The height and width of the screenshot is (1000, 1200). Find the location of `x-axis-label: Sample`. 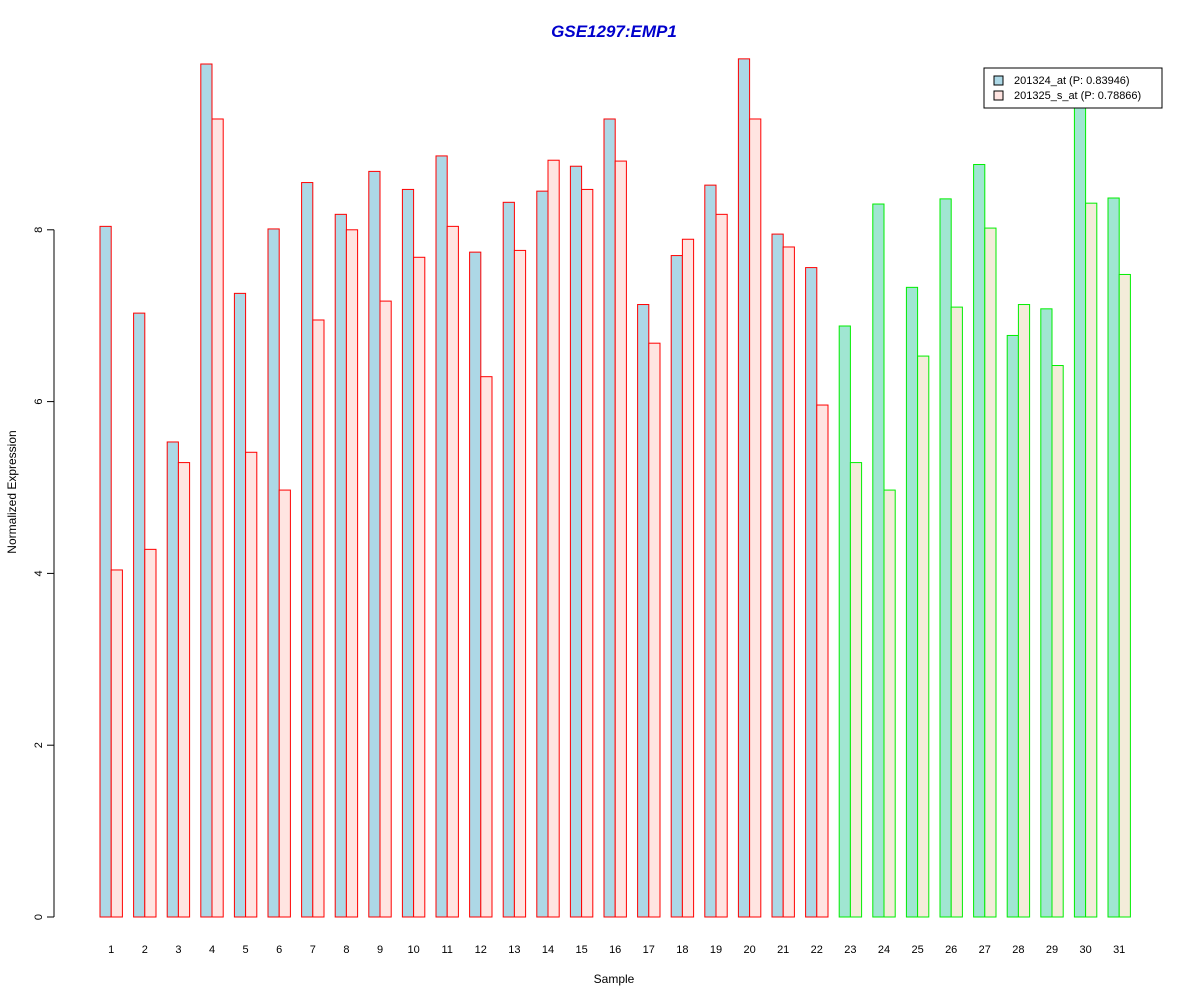

x-axis-label: Sample is located at coordinates (614, 979).